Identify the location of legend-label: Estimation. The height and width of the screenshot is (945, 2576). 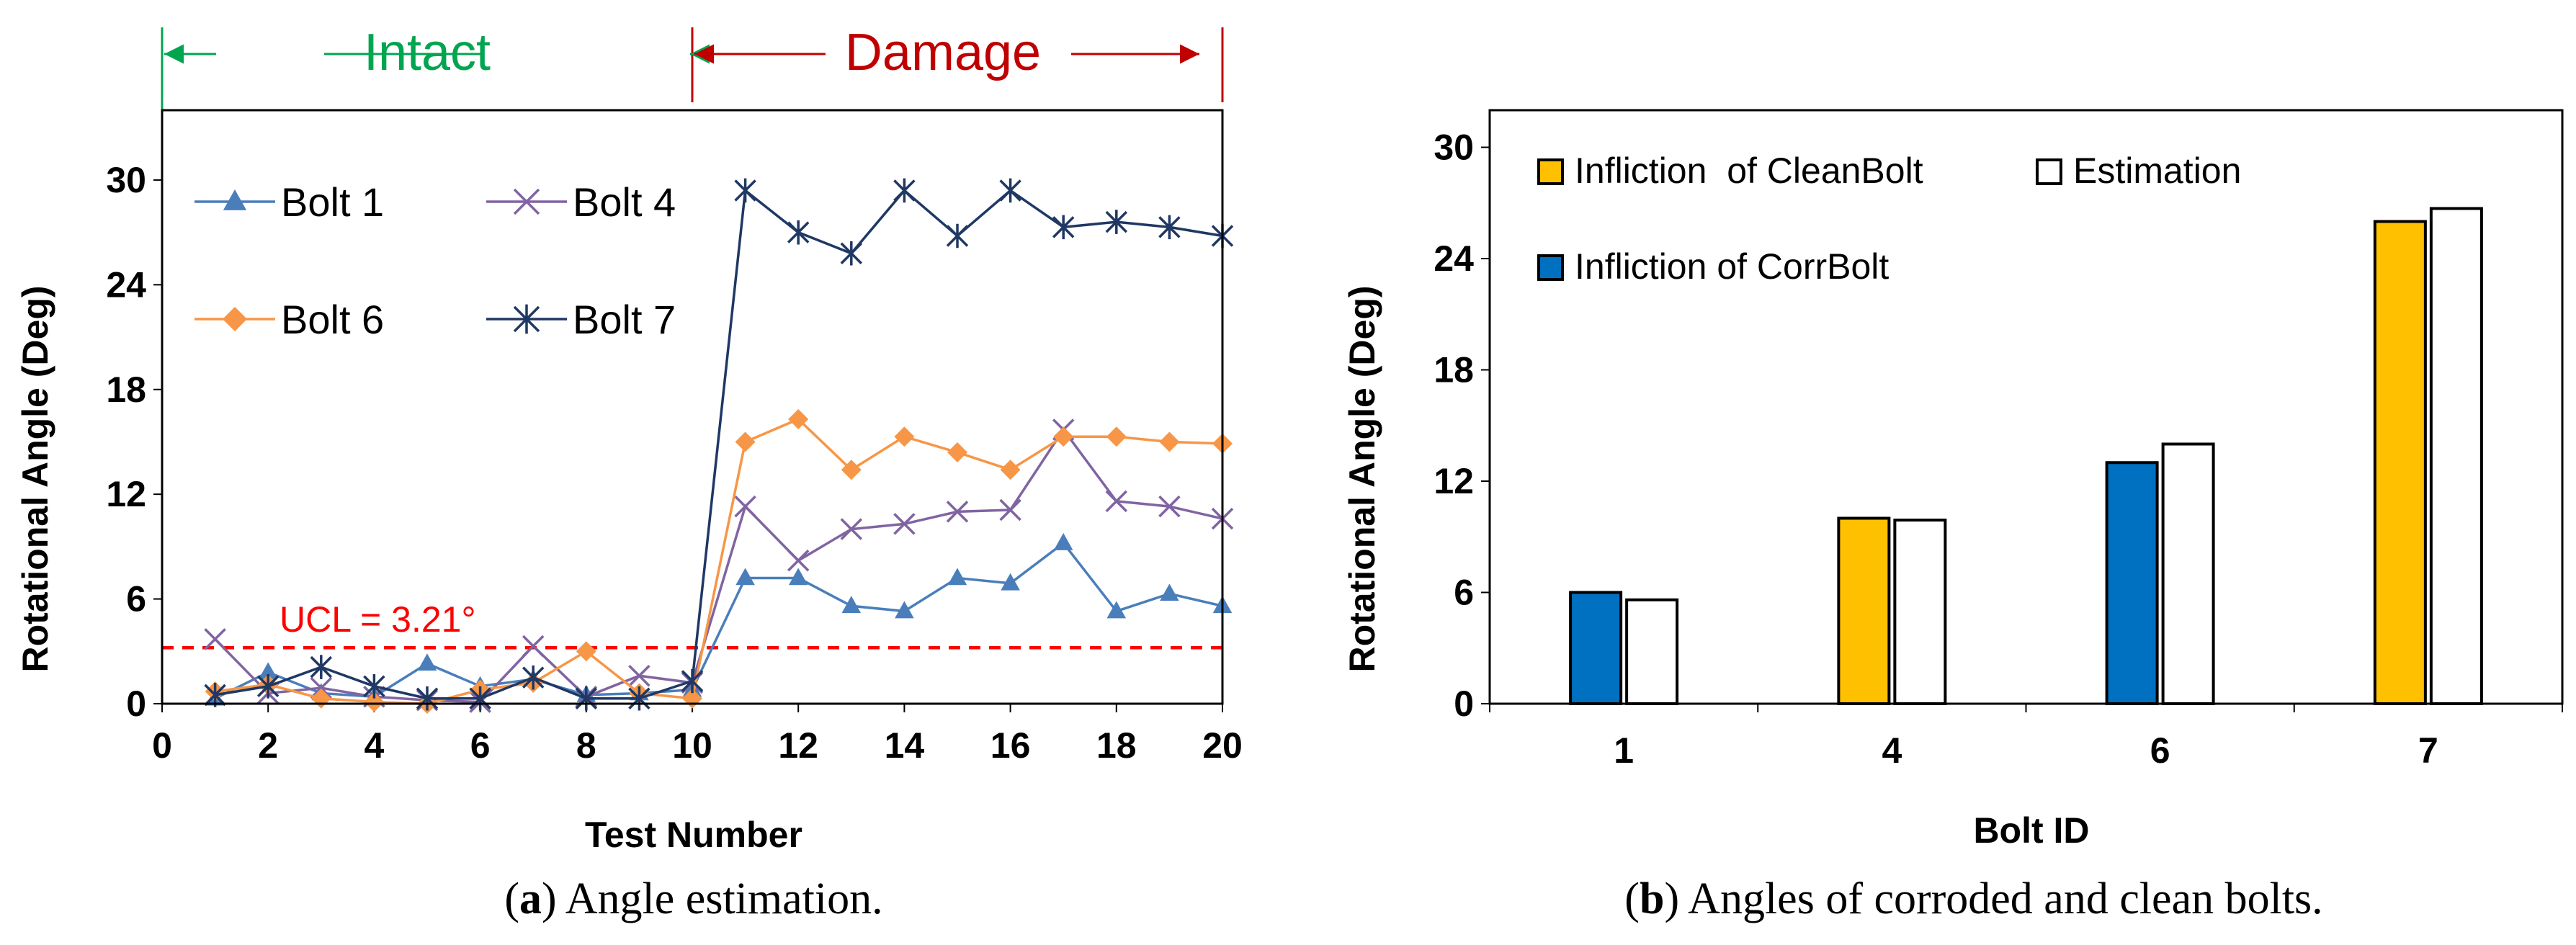
(2157, 171).